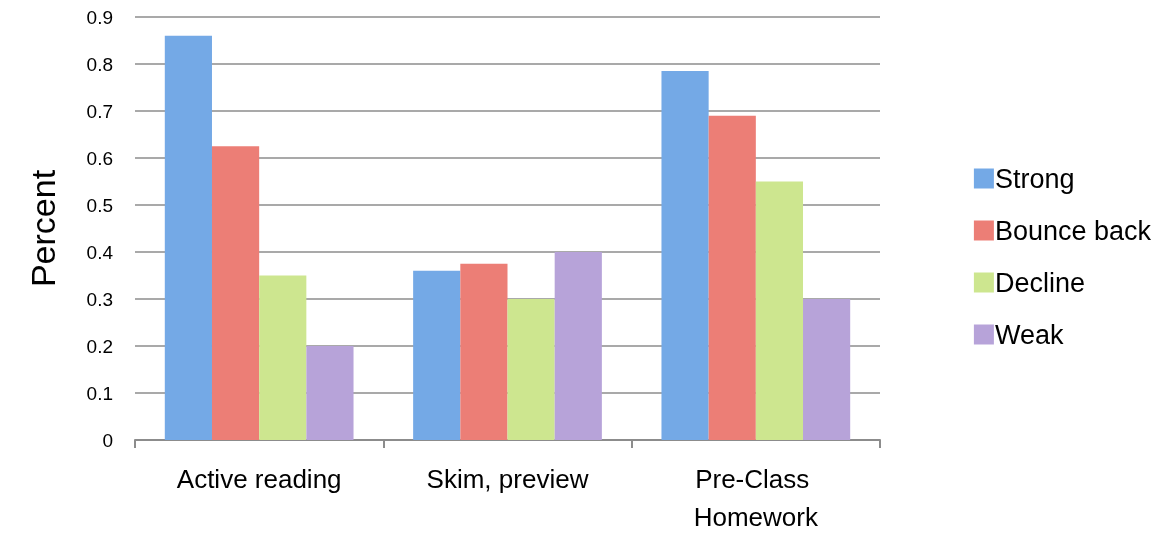 The image size is (1161, 551). I want to click on x-tick-label: Skim, preview, so click(507, 479).